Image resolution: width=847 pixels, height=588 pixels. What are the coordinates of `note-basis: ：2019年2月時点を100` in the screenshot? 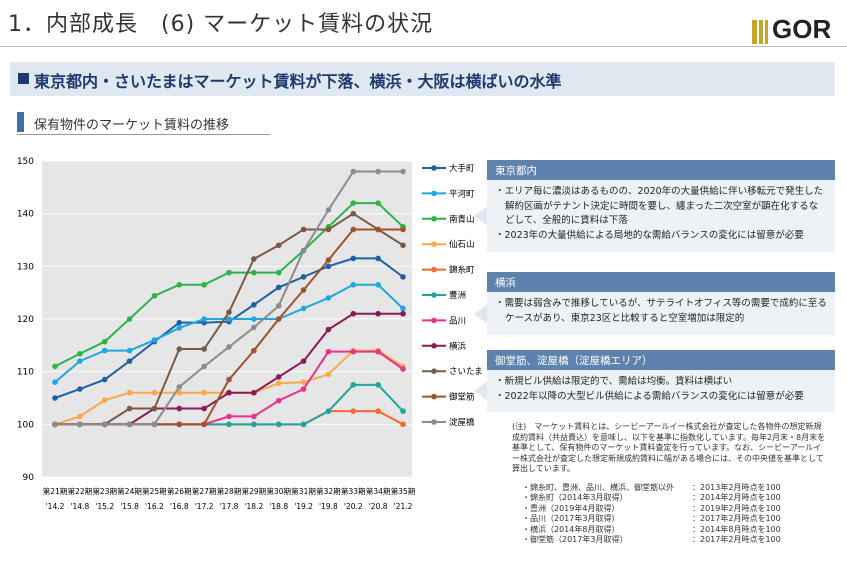 It's located at (736, 508).